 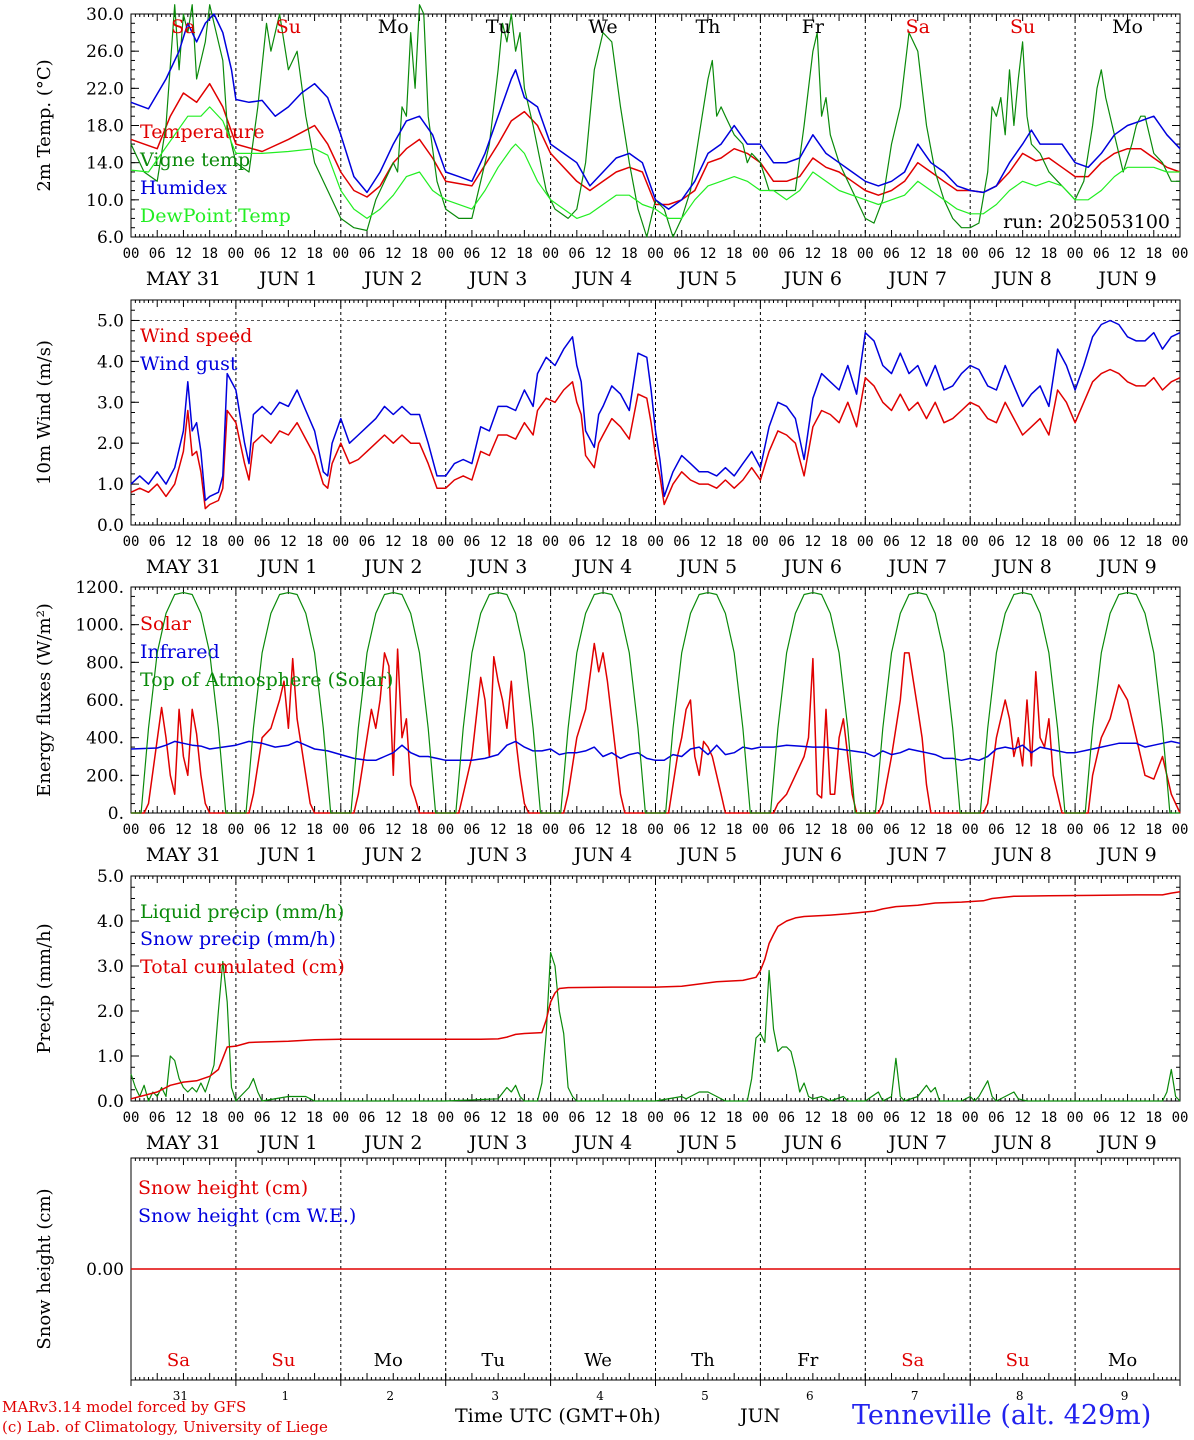 I want to click on weekday-label: Tu, so click(x=498, y=27).